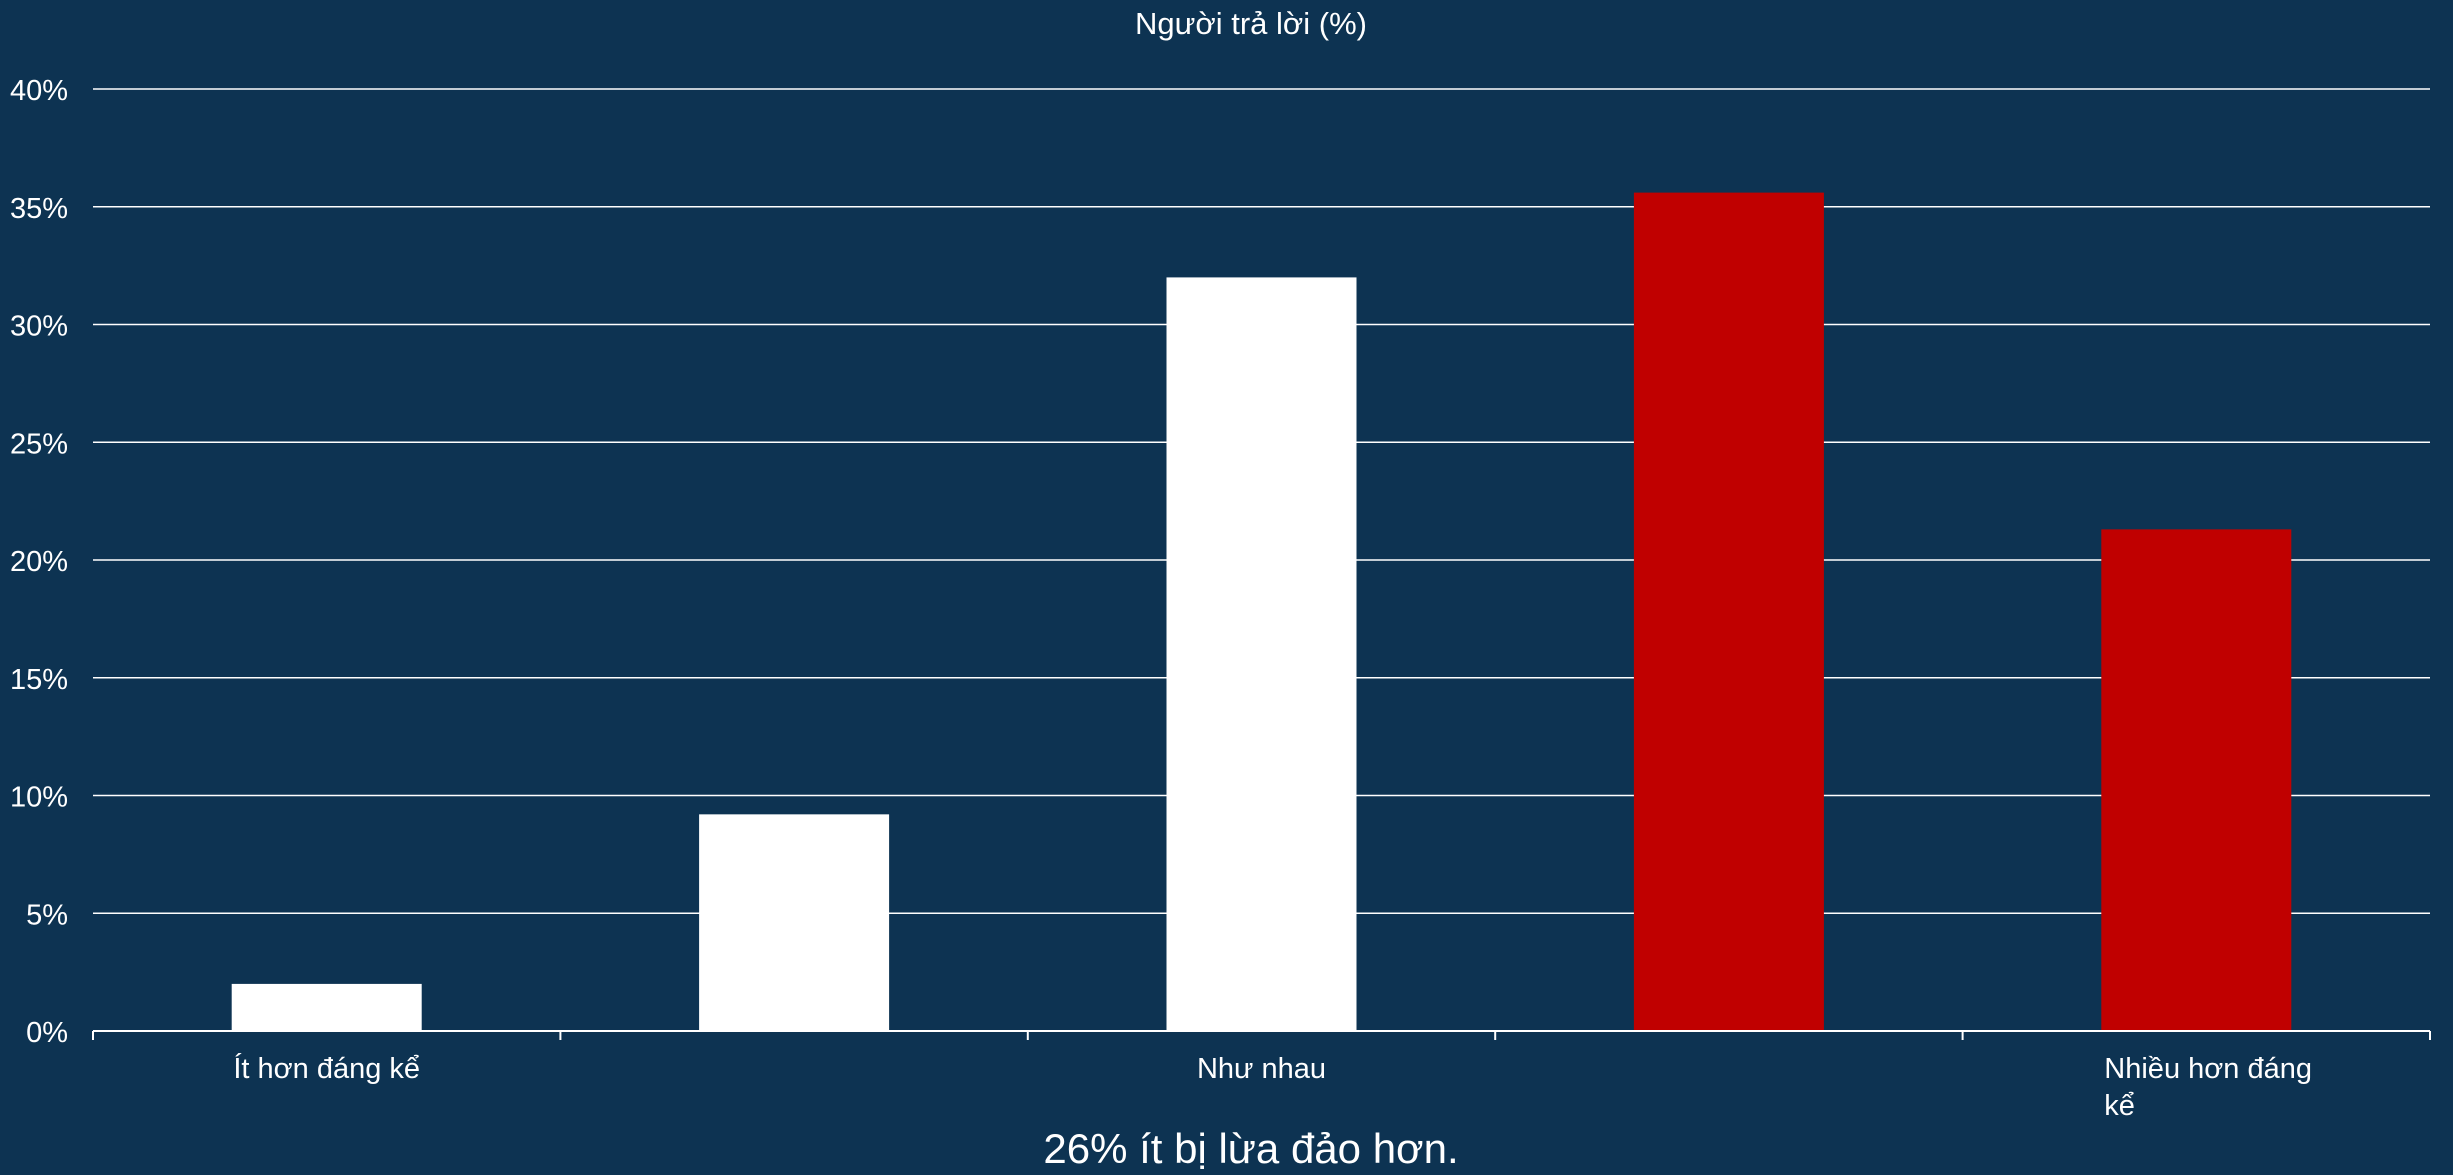 The image size is (2453, 1175). What do you see at coordinates (1261, 1035) in the screenshot?
I see `x-axis` at bounding box center [1261, 1035].